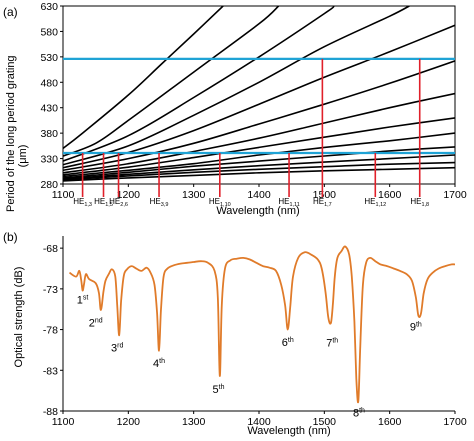 The height and width of the screenshot is (441, 474). Describe the element at coordinates (194, 195) in the screenshot. I see `panel-a-xtick-label: 1300` at that location.